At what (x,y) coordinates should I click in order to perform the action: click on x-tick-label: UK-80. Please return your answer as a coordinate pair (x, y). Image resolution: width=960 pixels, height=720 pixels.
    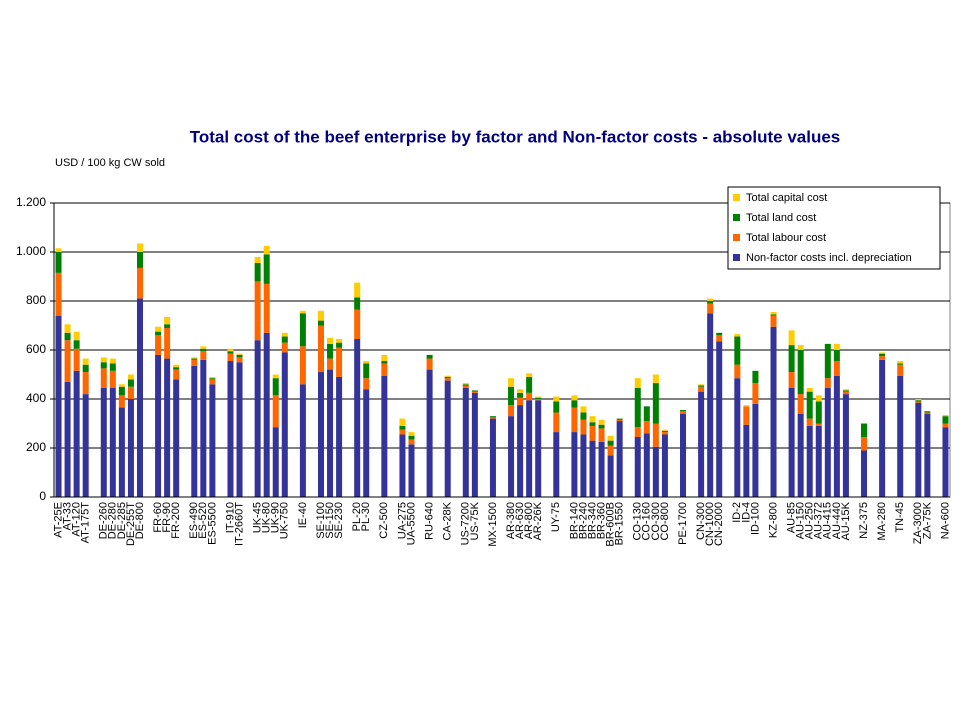
    Looking at the image, I should click on (267, 517).